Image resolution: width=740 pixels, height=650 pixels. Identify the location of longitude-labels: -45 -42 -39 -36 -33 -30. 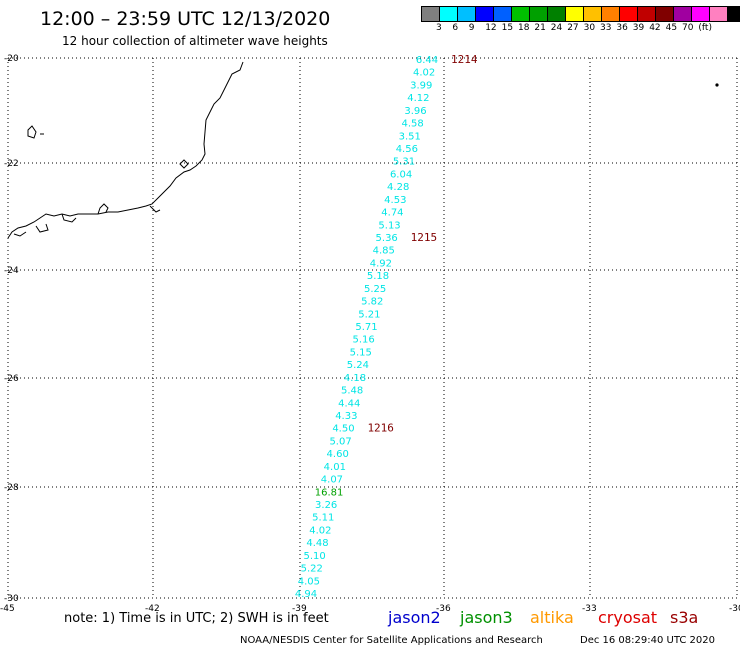
(370, 609).